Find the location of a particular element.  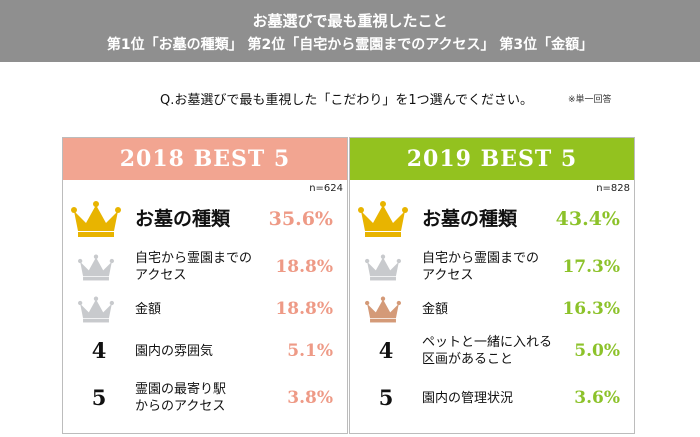

ranking-row: 5 園内の管理状況 3.6% is located at coordinates (492, 398).